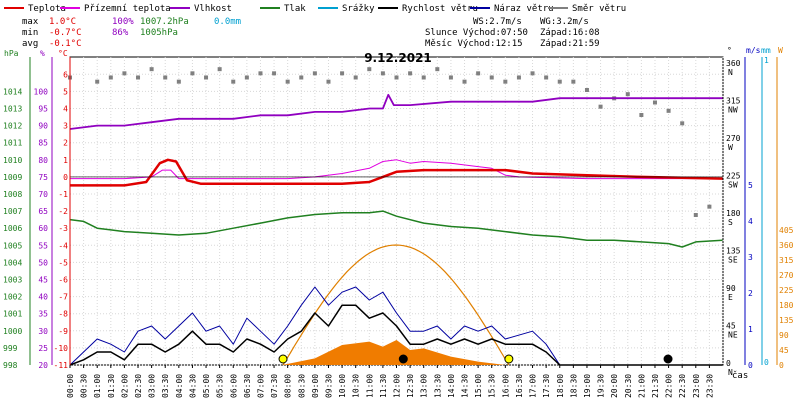 The width and height of the screenshot is (800, 400). What do you see at coordinates (786, 245) in the screenshot?
I see `tick-w-1: 360` at bounding box center [786, 245].